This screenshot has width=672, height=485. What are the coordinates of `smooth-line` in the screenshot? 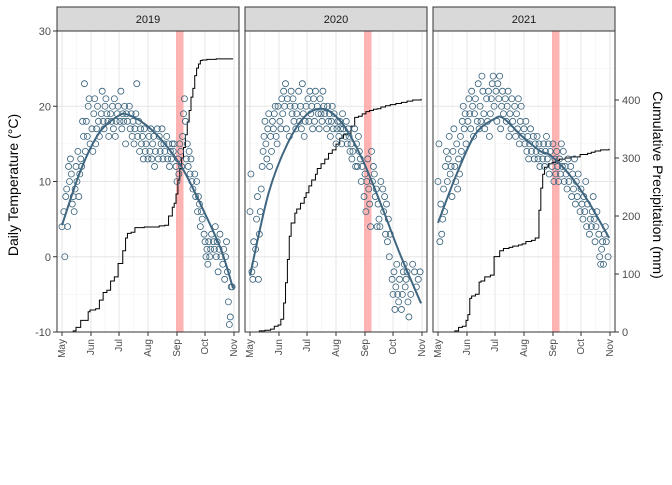 It's located at (335, 205).